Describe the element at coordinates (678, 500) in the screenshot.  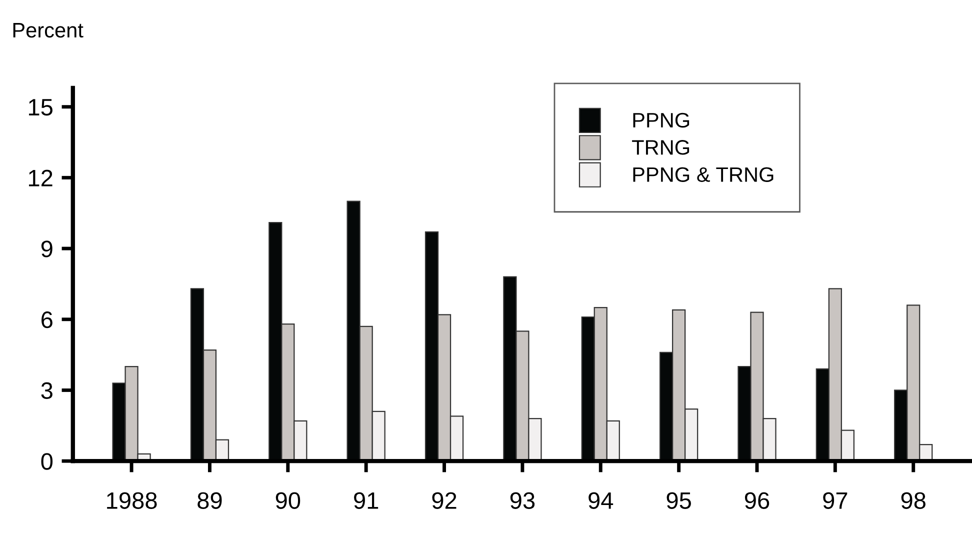
I see `x-tick-label: 95` at that location.